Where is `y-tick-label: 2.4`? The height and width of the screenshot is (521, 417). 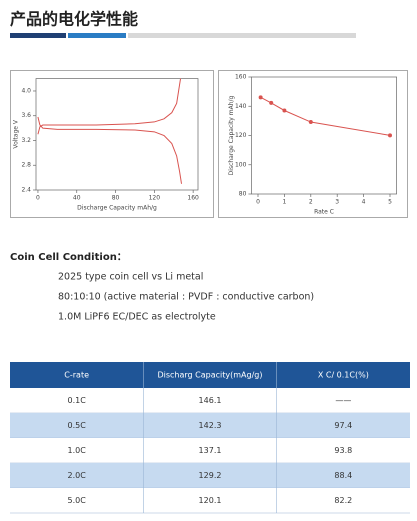
y-tick-label: 2.4 is located at coordinates (26, 190).